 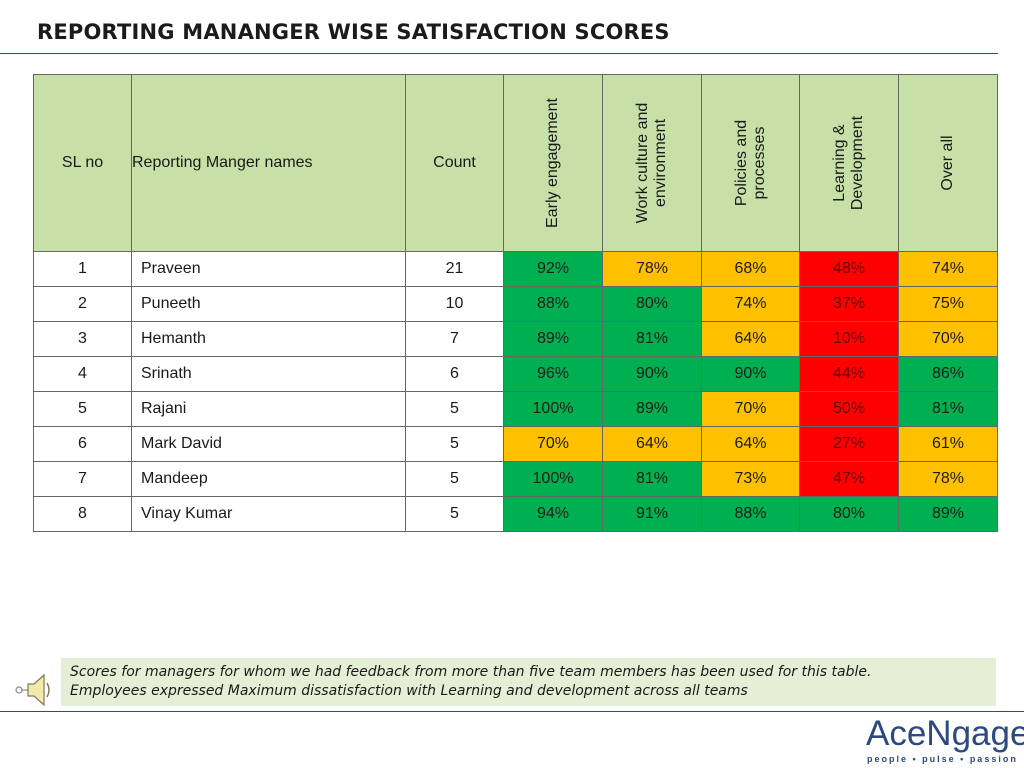 What do you see at coordinates (849, 409) in the screenshot?
I see `learning-cell: 50%` at bounding box center [849, 409].